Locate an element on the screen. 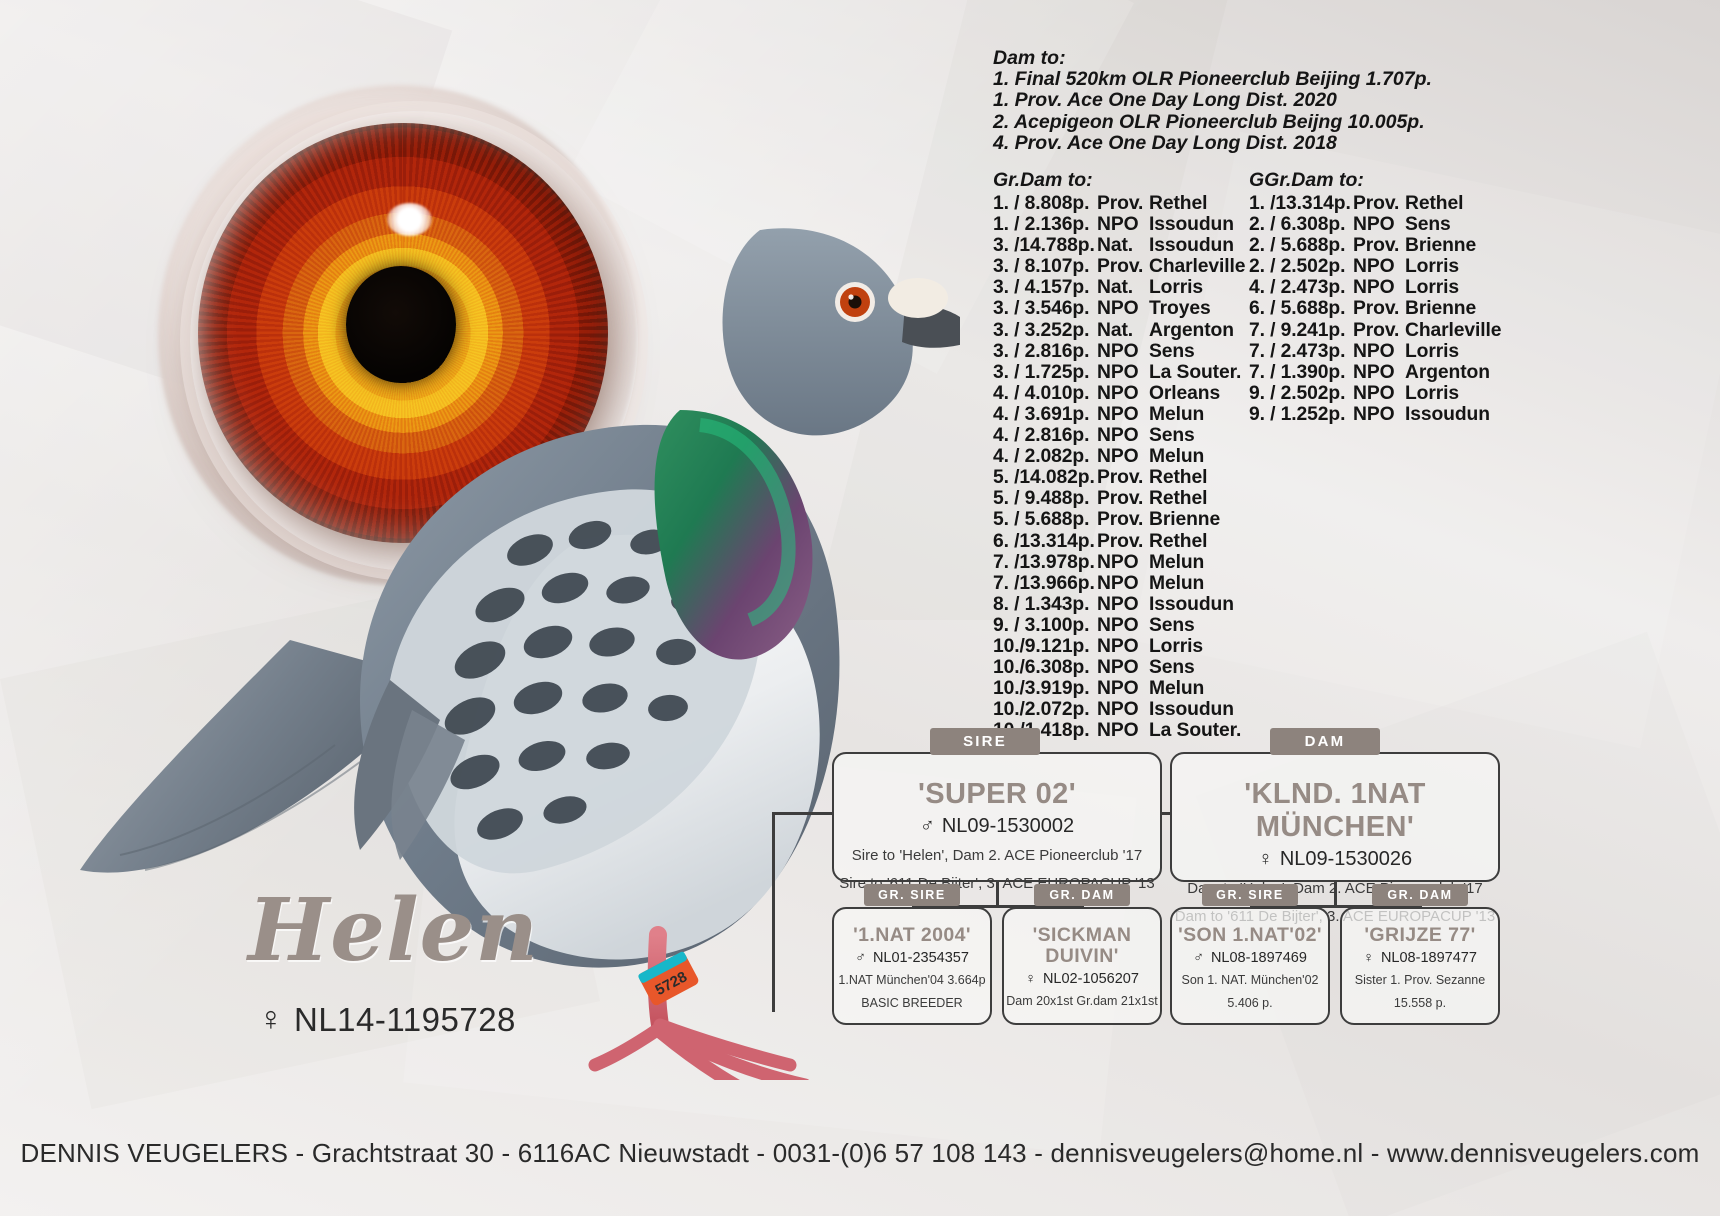 The height and width of the screenshot is (1216, 1720). ggr-dam-to-row: 7. / 9.241p. Prov. Charleville is located at coordinates (1379, 330).